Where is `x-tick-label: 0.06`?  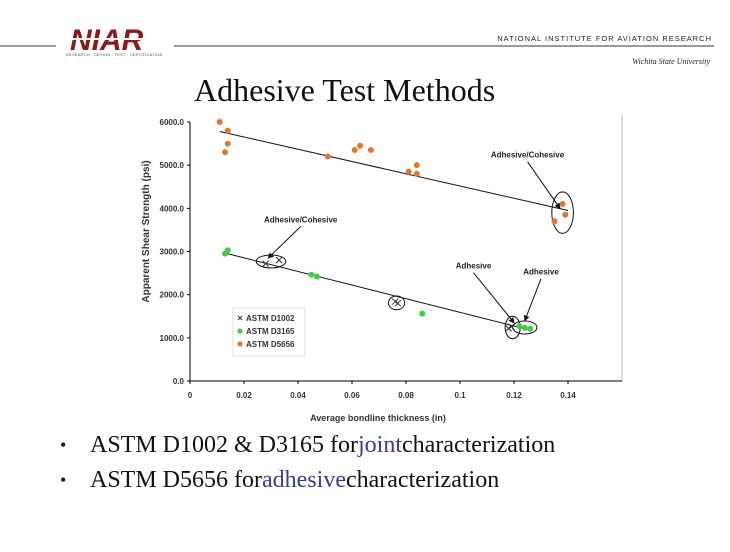 x-tick-label: 0.06 is located at coordinates (352, 395).